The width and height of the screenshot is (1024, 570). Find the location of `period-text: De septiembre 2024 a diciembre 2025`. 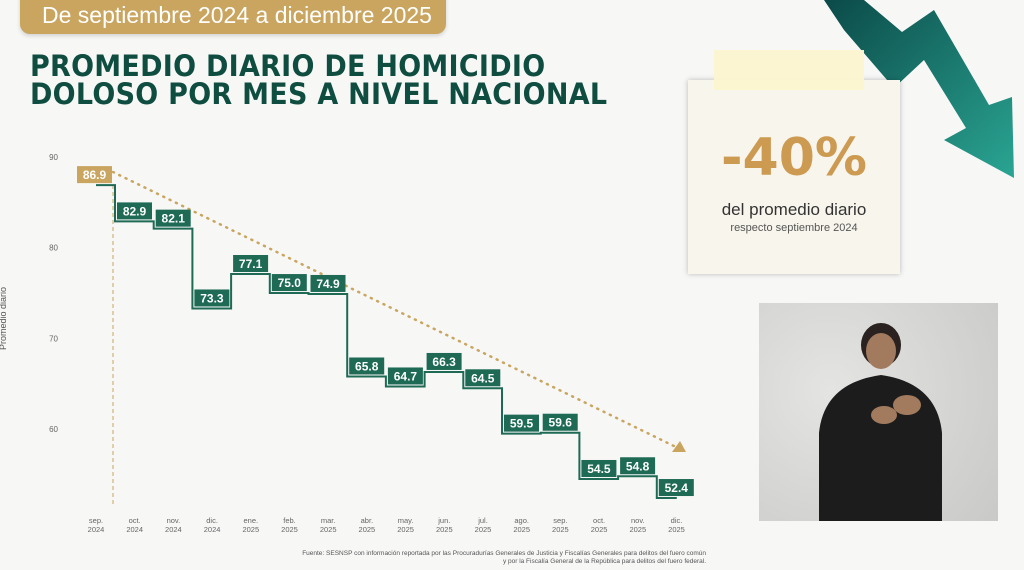

period-text: De septiembre 2024 a diciembre 2025 is located at coordinates (237, 15).